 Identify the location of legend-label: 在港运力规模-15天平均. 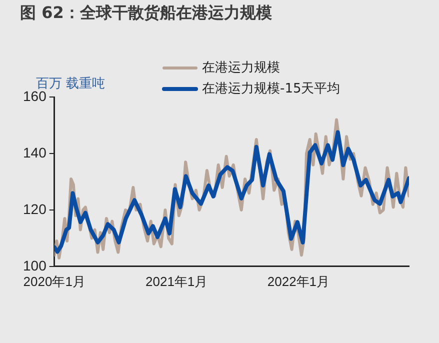
(271, 88).